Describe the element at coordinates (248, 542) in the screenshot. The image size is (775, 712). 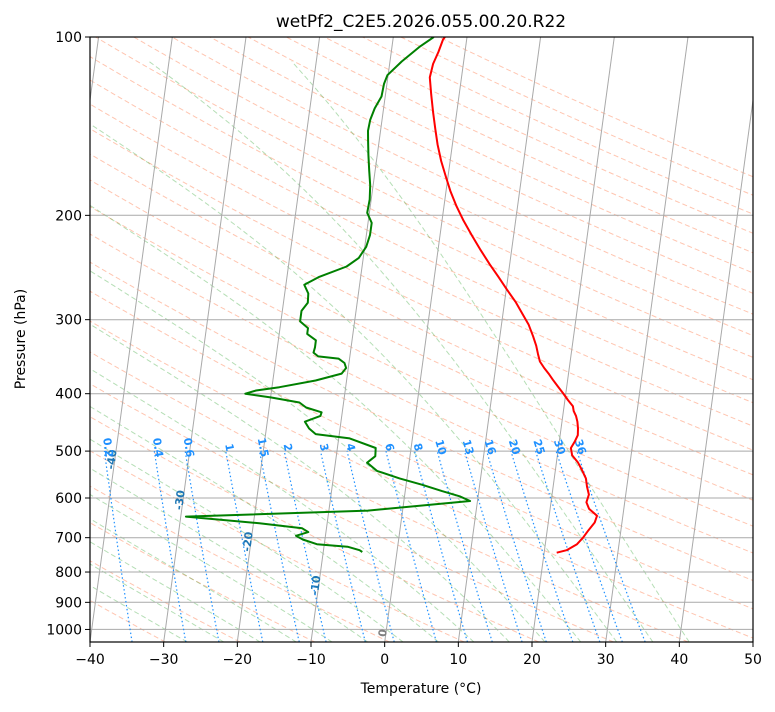
I see `isotherm-label: -20` at that location.